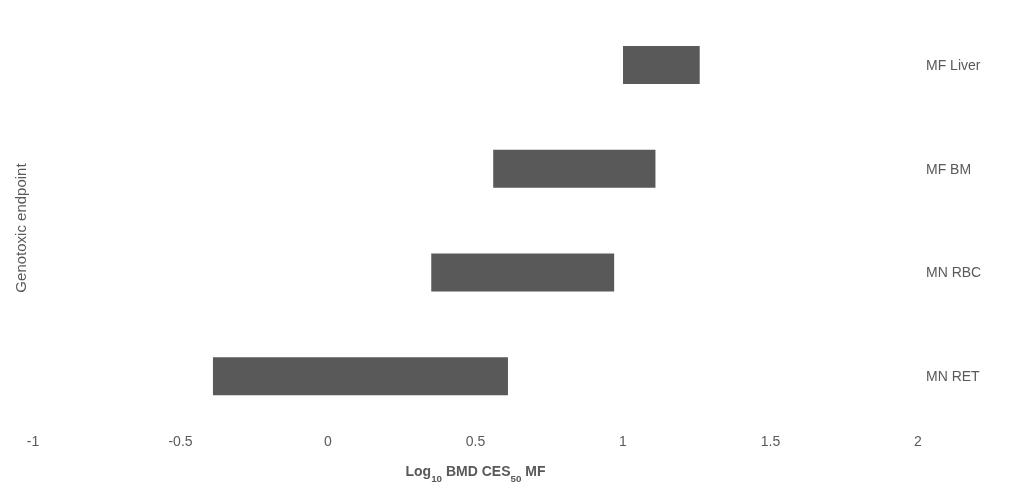  Describe the element at coordinates (770, 440) in the screenshot. I see `x-tick-label: 1.5` at that location.